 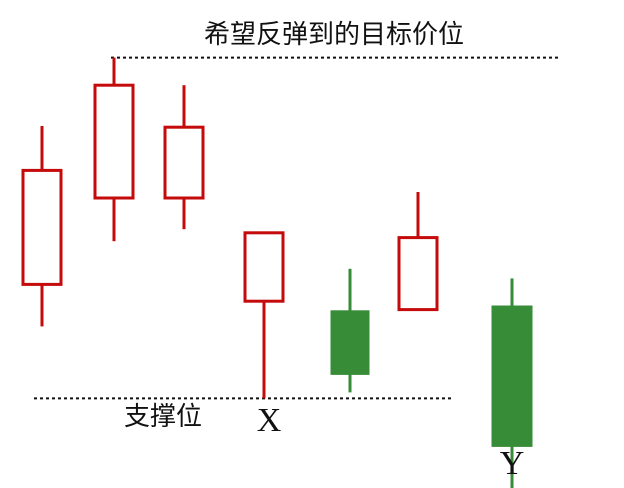 What do you see at coordinates (163, 417) in the screenshot?
I see `support-level-label: 支撑位` at bounding box center [163, 417].